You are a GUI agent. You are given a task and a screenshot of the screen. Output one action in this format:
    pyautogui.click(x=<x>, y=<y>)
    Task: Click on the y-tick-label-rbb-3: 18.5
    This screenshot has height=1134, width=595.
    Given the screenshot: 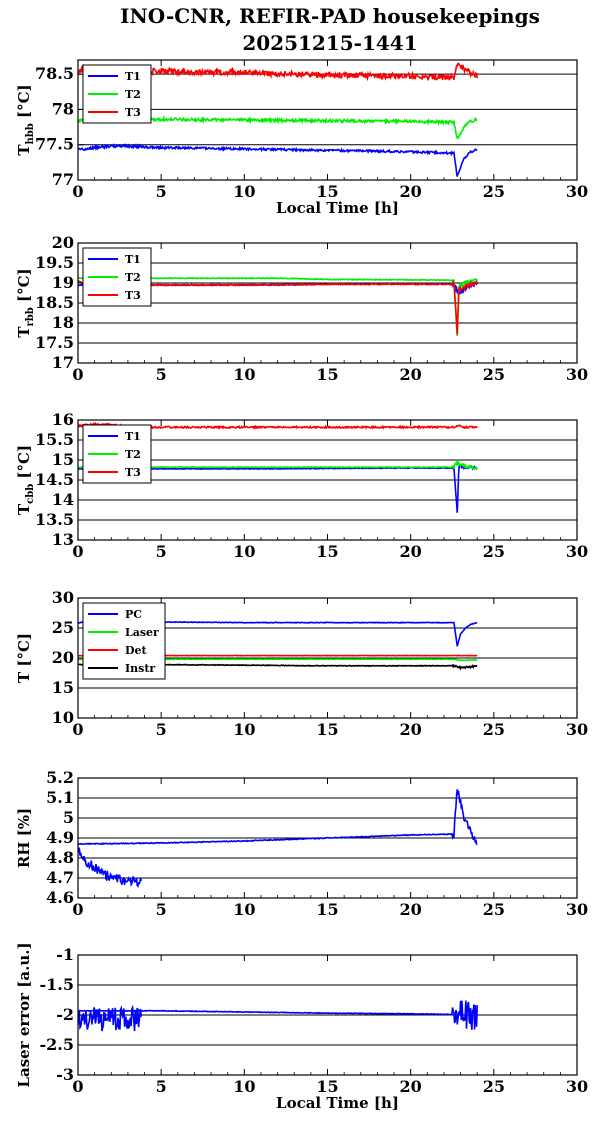 What is the action you would take?
    pyautogui.click(x=54, y=302)
    